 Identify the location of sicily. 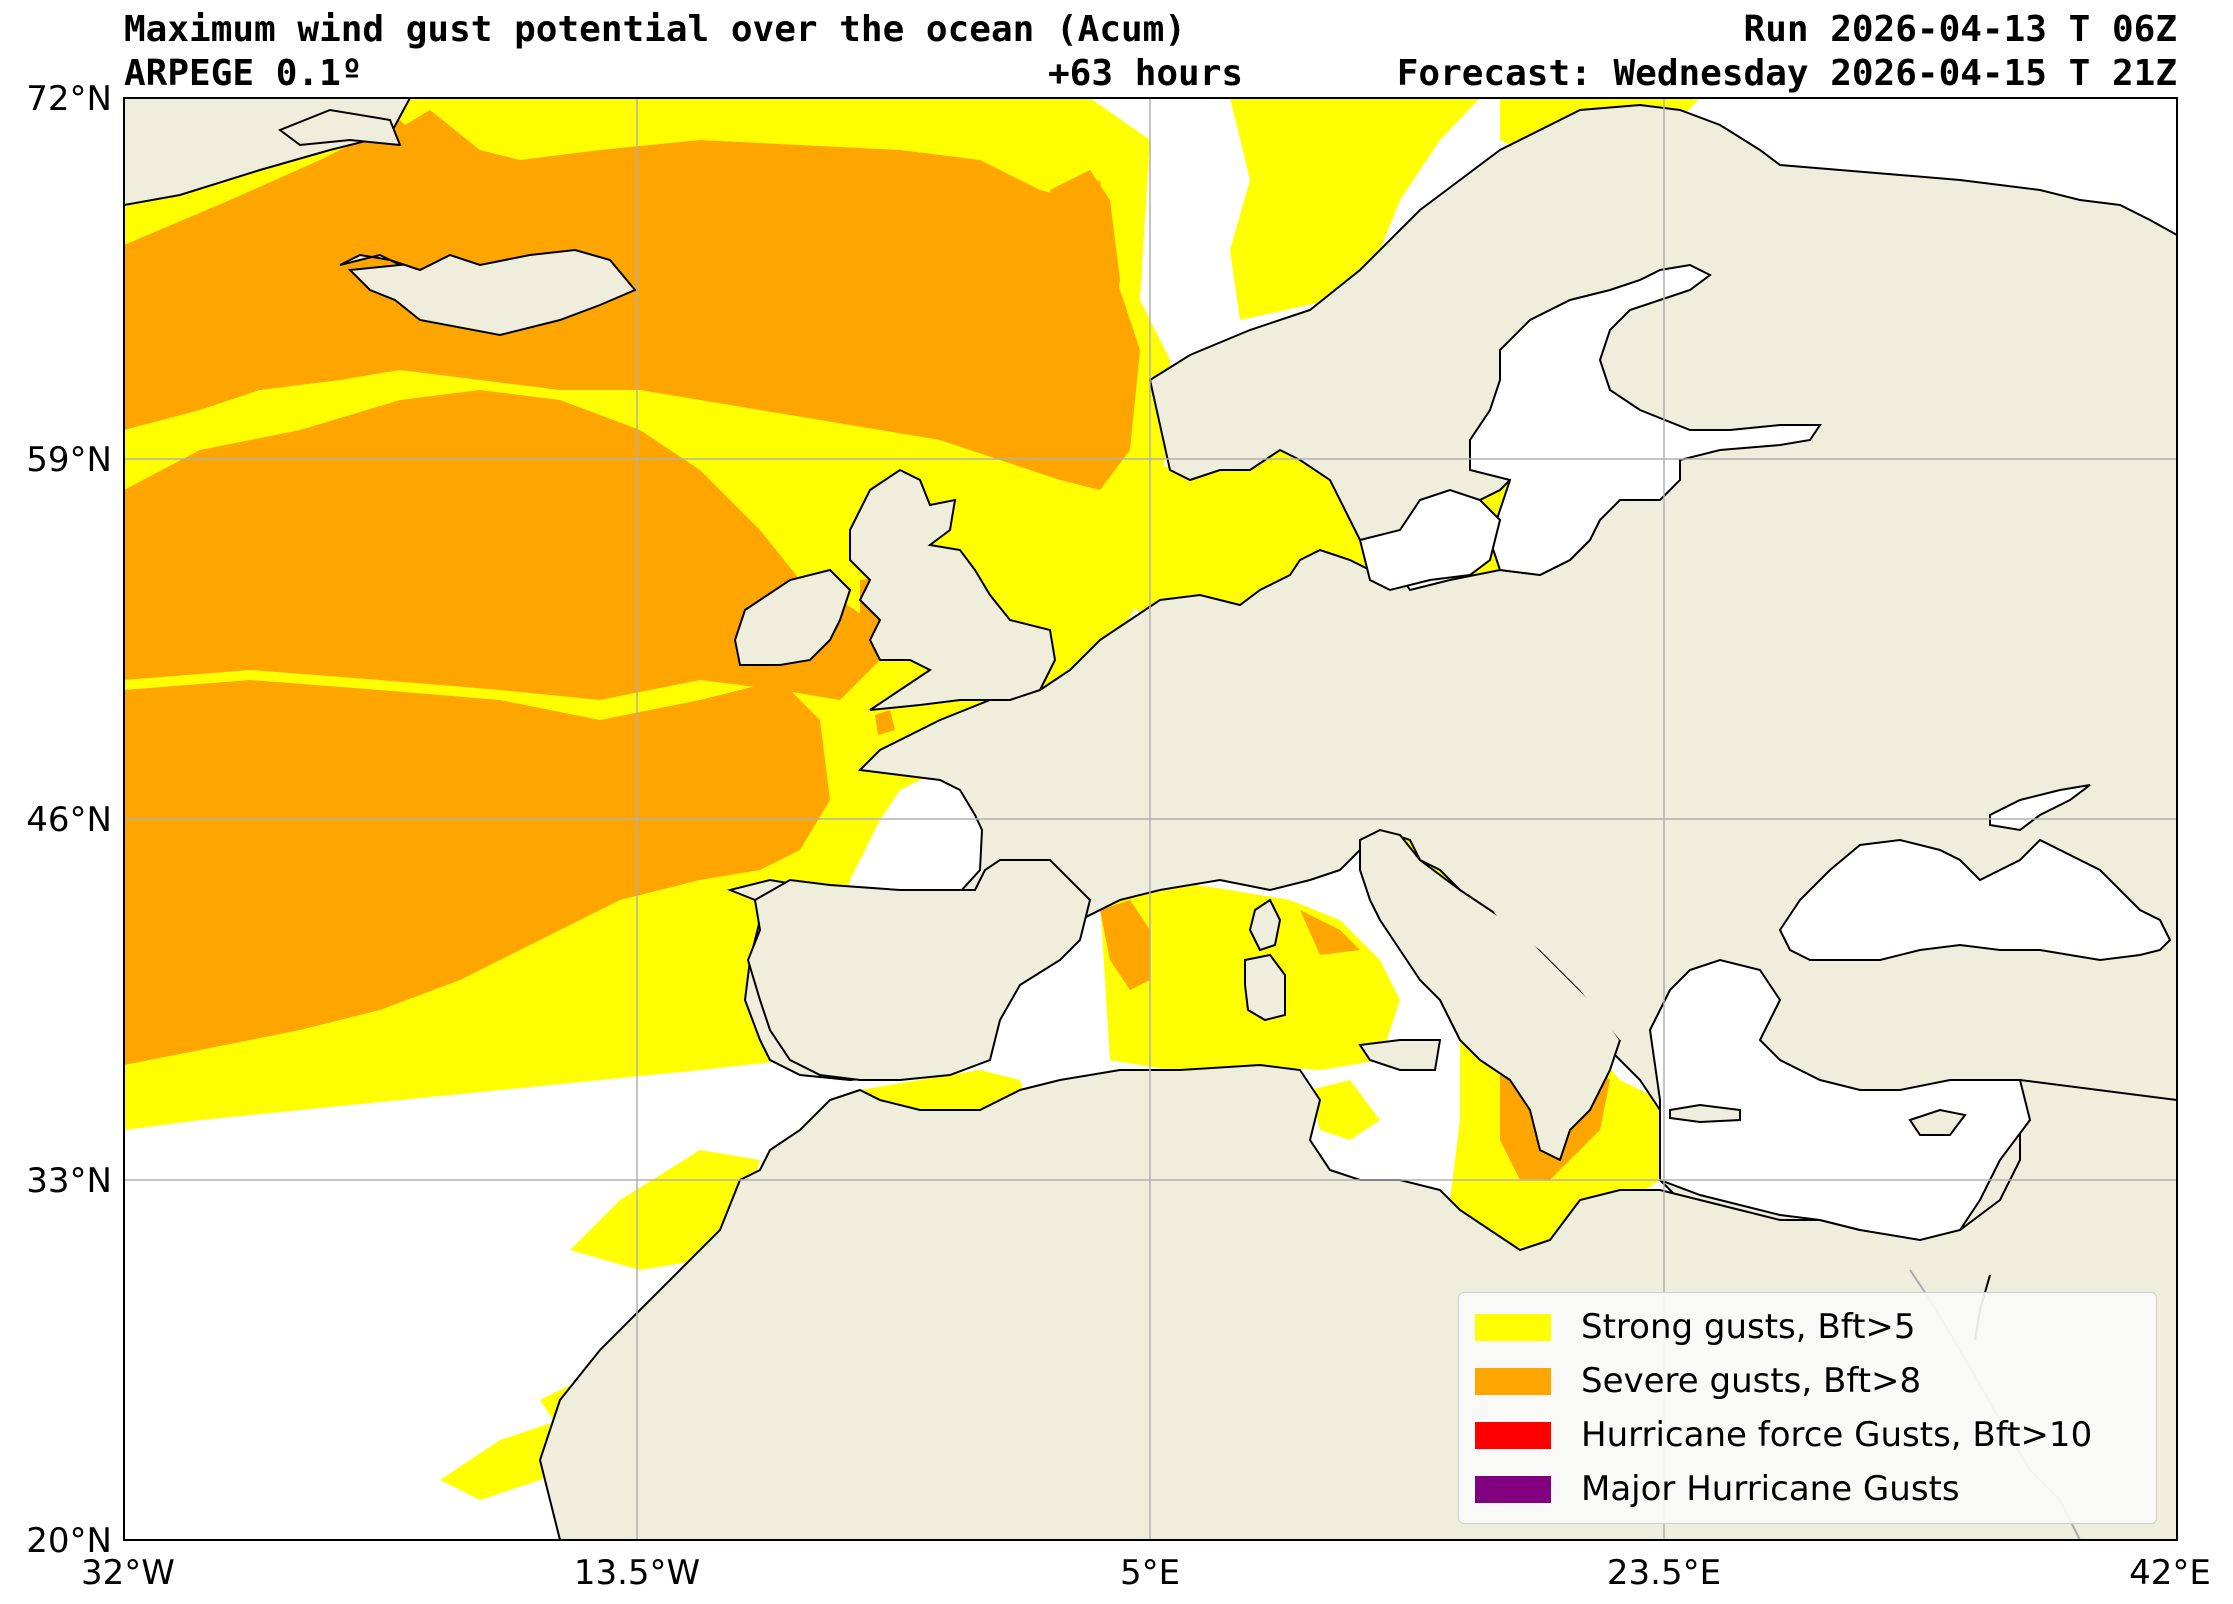
(1400, 1055).